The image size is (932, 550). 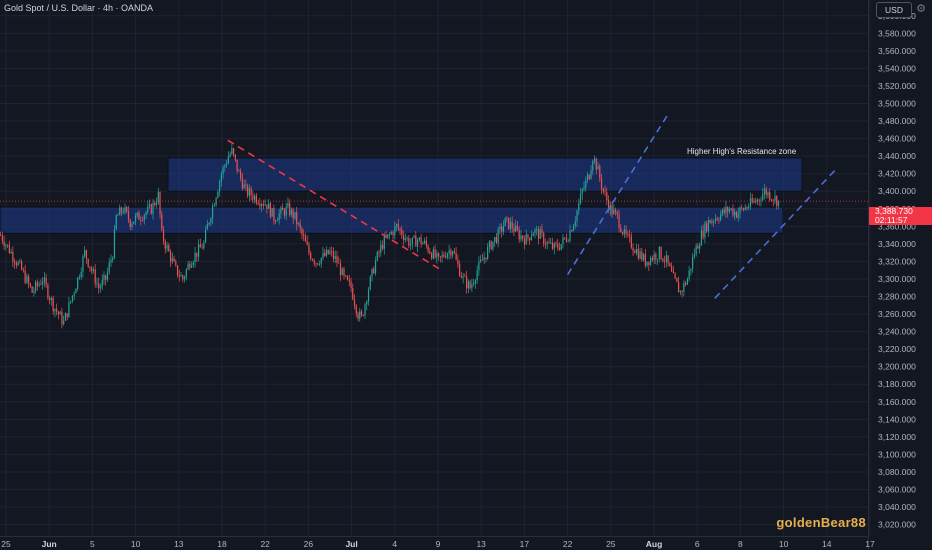 I want to click on price-tick-label: 3,240.000, so click(x=897, y=332).